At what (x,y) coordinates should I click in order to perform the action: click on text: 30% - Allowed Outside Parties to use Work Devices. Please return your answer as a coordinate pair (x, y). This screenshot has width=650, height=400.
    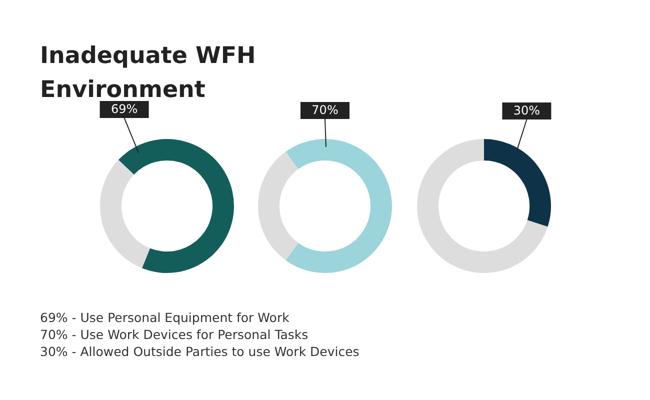
    Looking at the image, I should click on (200, 351).